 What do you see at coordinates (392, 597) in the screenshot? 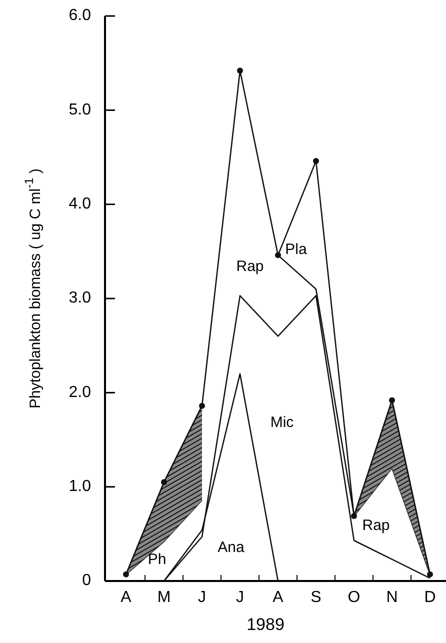
I see `x-tick-label: N` at bounding box center [392, 597].